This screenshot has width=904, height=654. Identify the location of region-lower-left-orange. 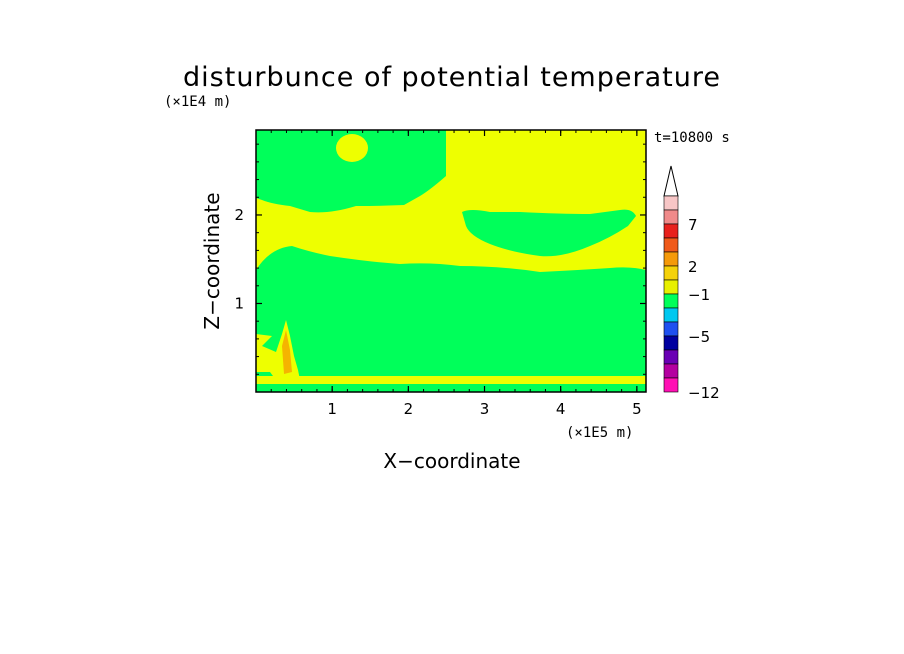
(287, 352).